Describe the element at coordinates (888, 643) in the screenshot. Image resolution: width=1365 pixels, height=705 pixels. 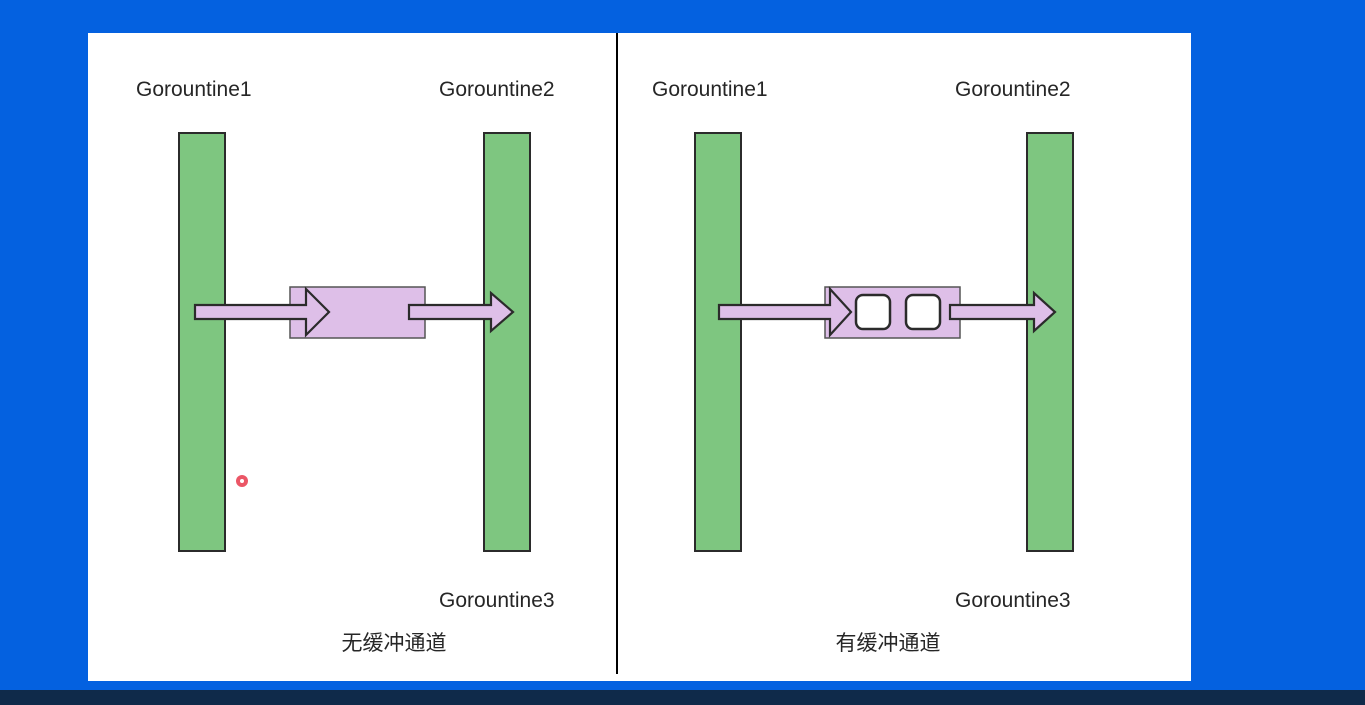
I see `right-caption: 有缓冲通道` at that location.